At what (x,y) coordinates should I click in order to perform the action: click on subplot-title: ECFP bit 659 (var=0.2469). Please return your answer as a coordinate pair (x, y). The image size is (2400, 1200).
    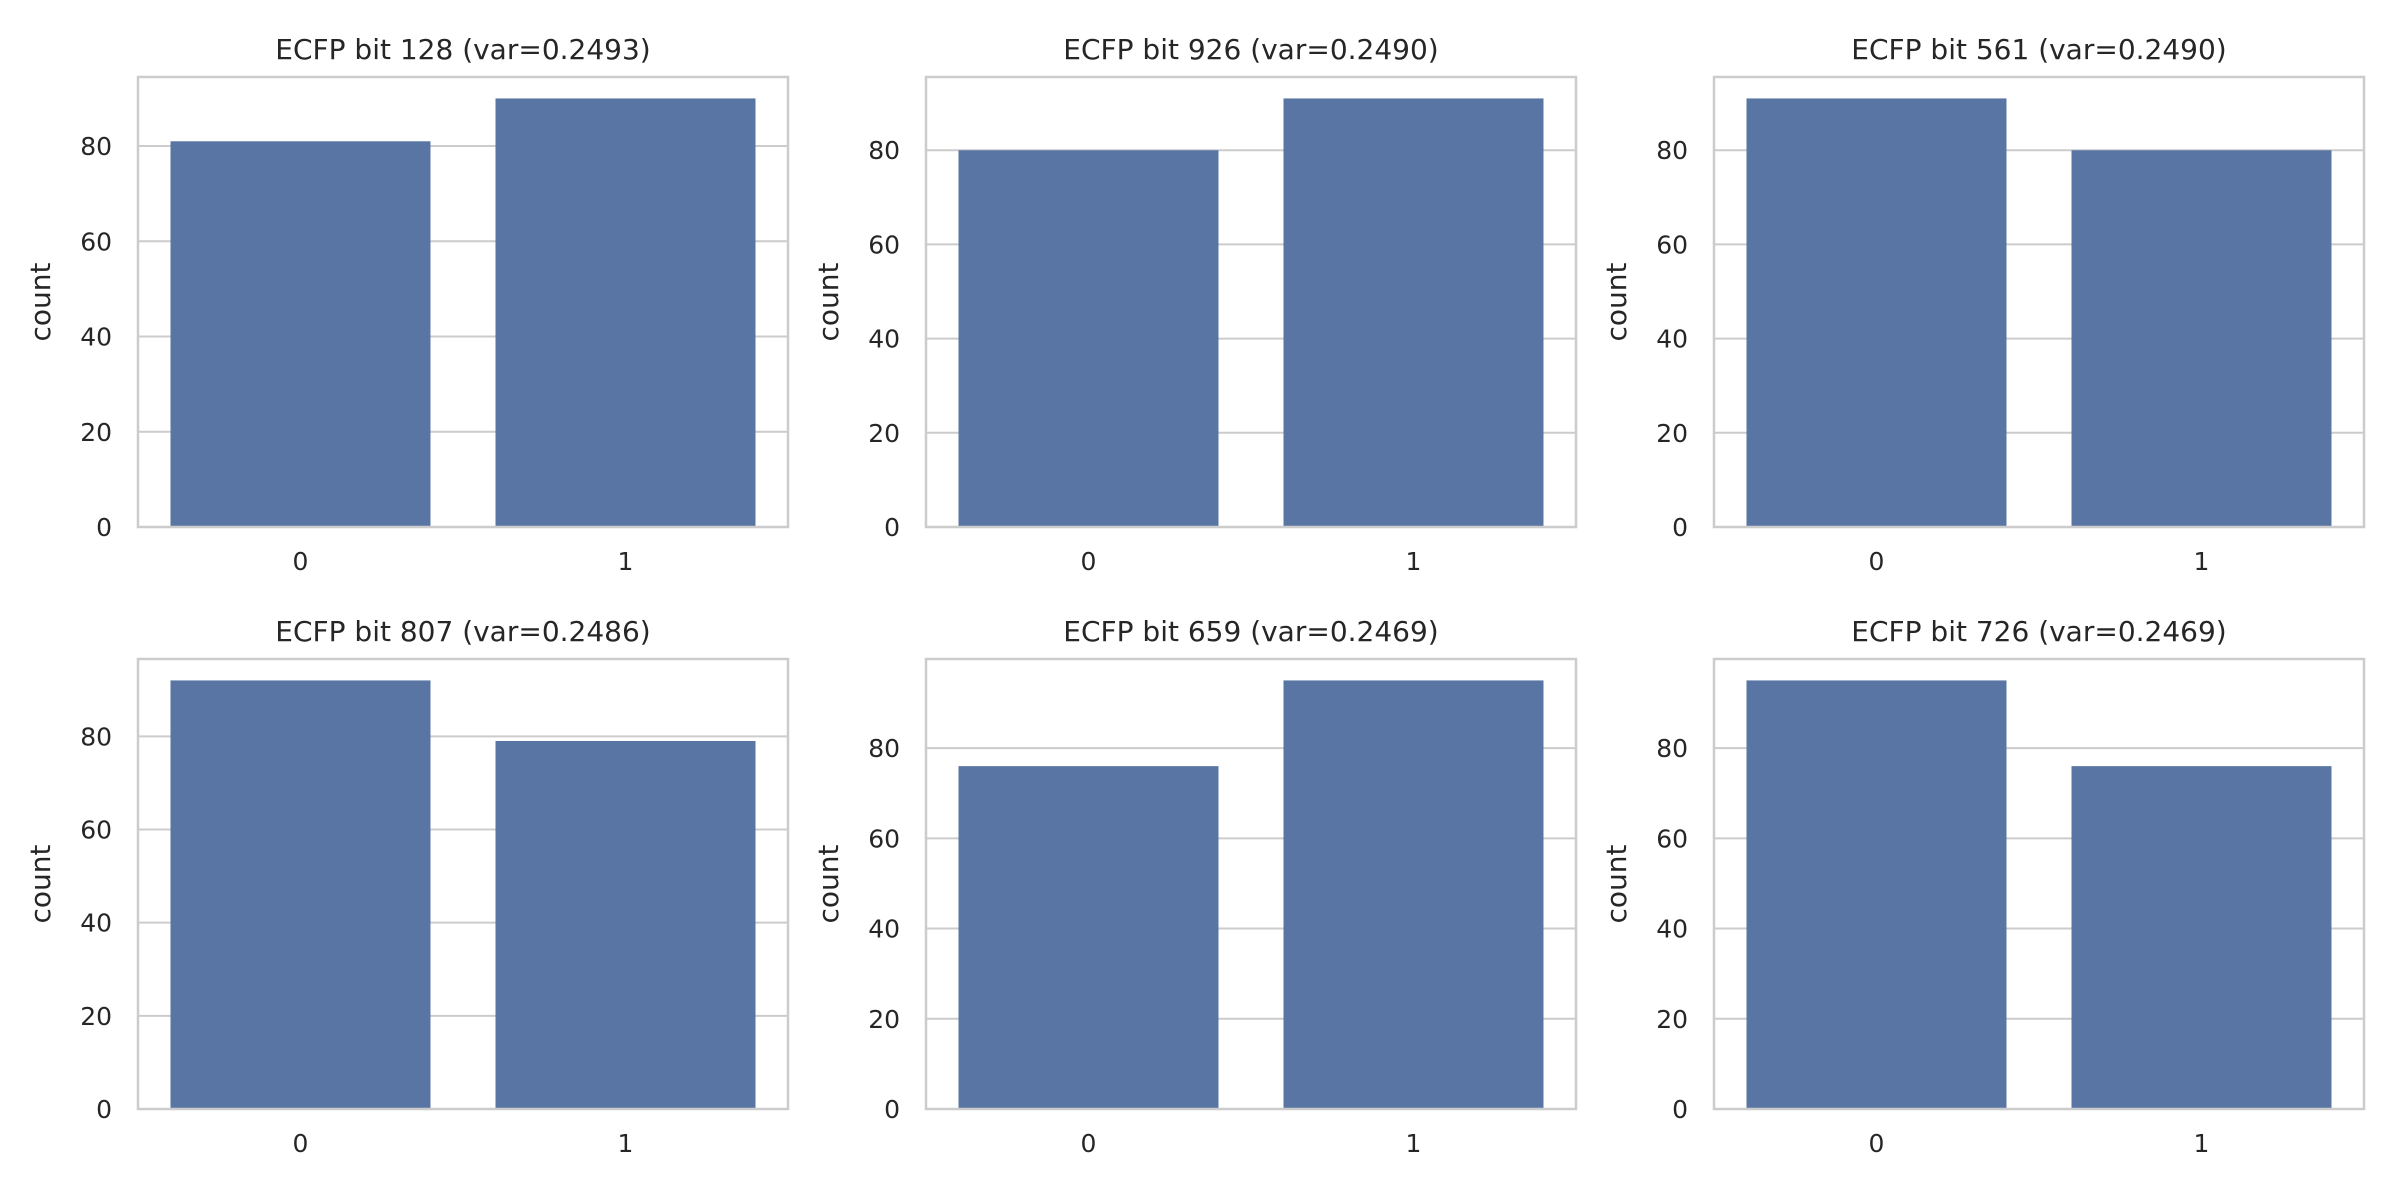
    Looking at the image, I should click on (1250, 631).